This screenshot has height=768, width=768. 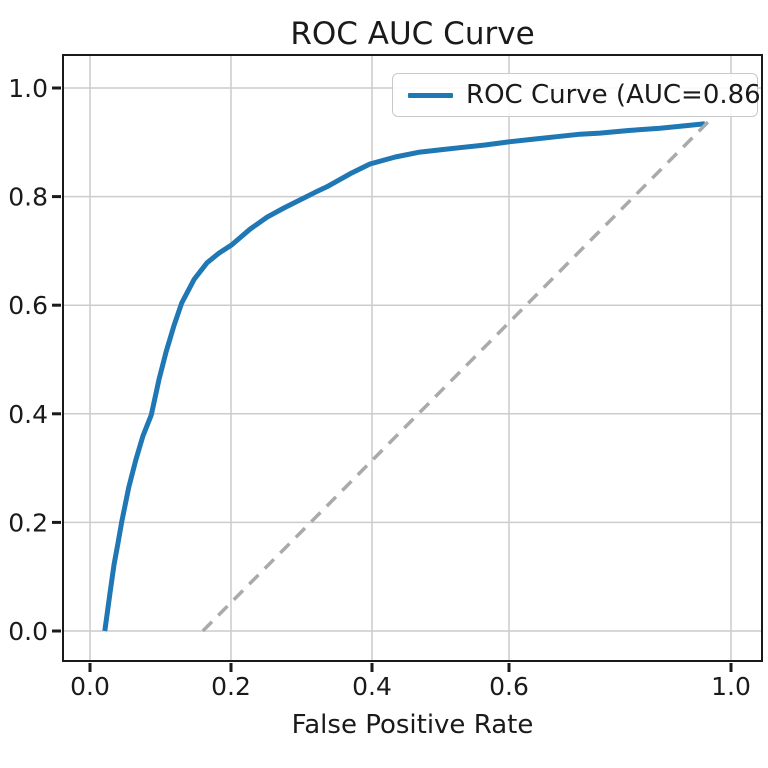 What do you see at coordinates (231, 686) in the screenshot?
I see `x-tick-label: 0.2` at bounding box center [231, 686].